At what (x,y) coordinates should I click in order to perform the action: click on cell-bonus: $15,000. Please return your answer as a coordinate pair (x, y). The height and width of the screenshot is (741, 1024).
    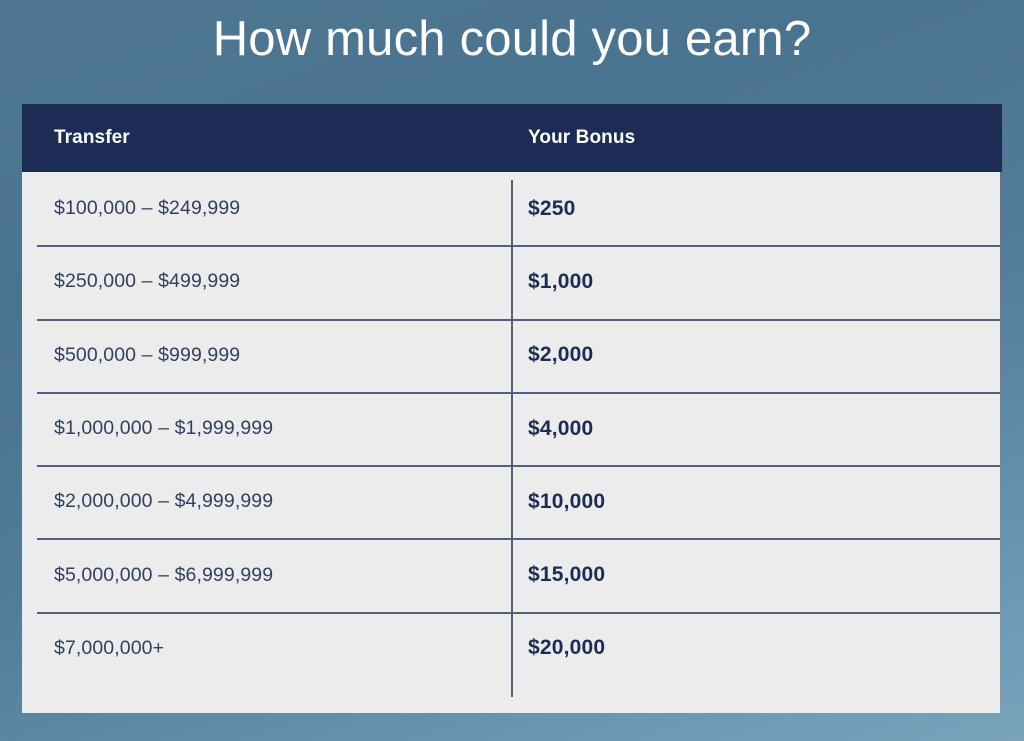
    Looking at the image, I should click on (567, 575).